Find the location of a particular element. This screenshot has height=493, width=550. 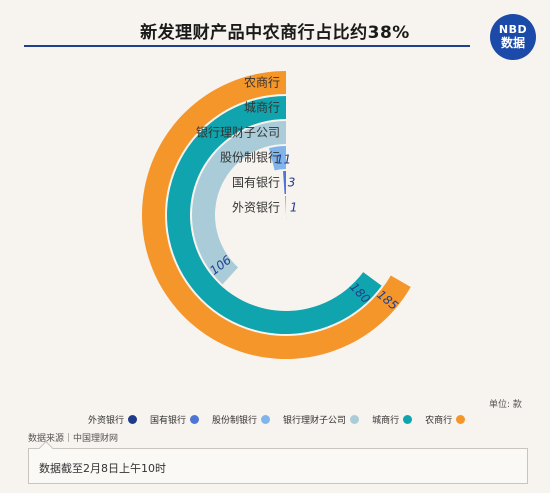

legend-label: 农商行 is located at coordinates (439, 421).